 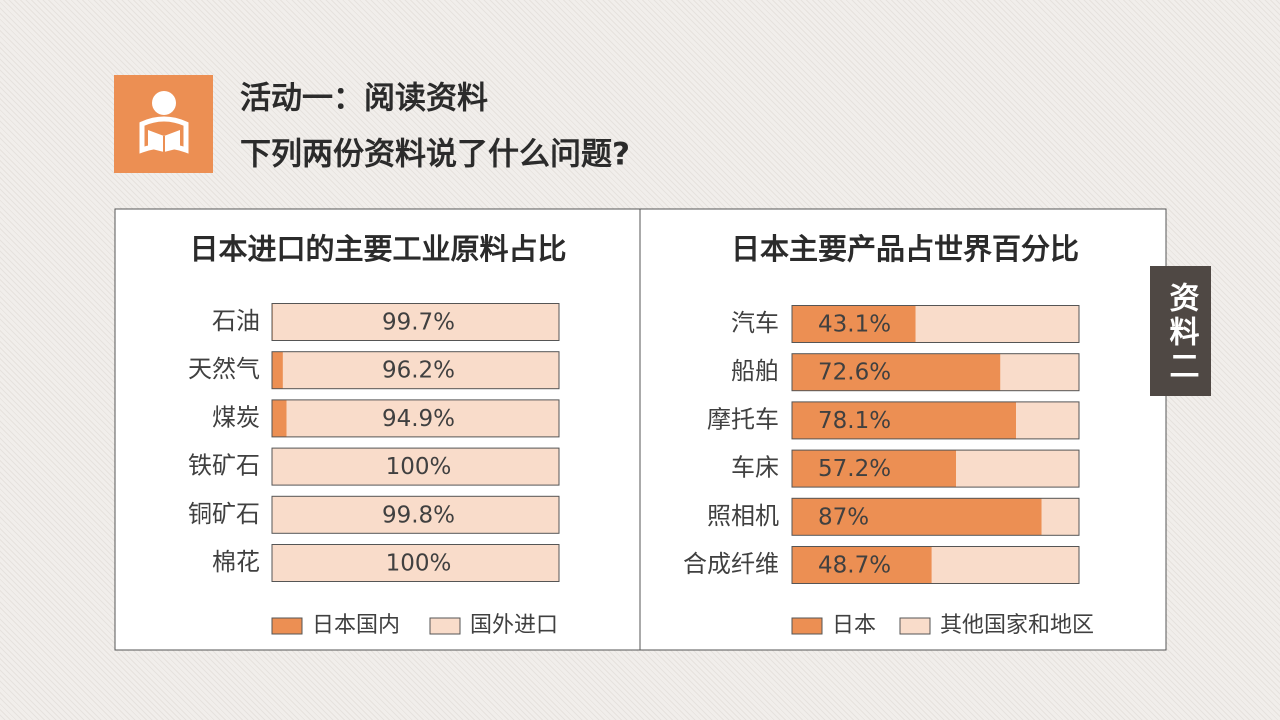 What do you see at coordinates (364, 99) in the screenshot?
I see `slide-title: 活动一：阅读资料` at bounding box center [364, 99].